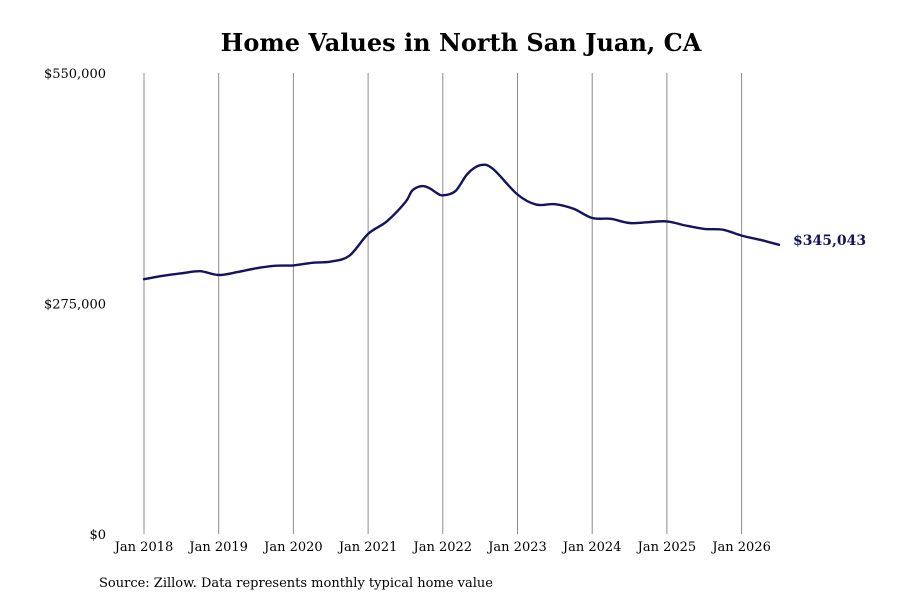 The height and width of the screenshot is (600, 900). What do you see at coordinates (75, 74) in the screenshot?
I see `y-tick-label: $550,000` at bounding box center [75, 74].